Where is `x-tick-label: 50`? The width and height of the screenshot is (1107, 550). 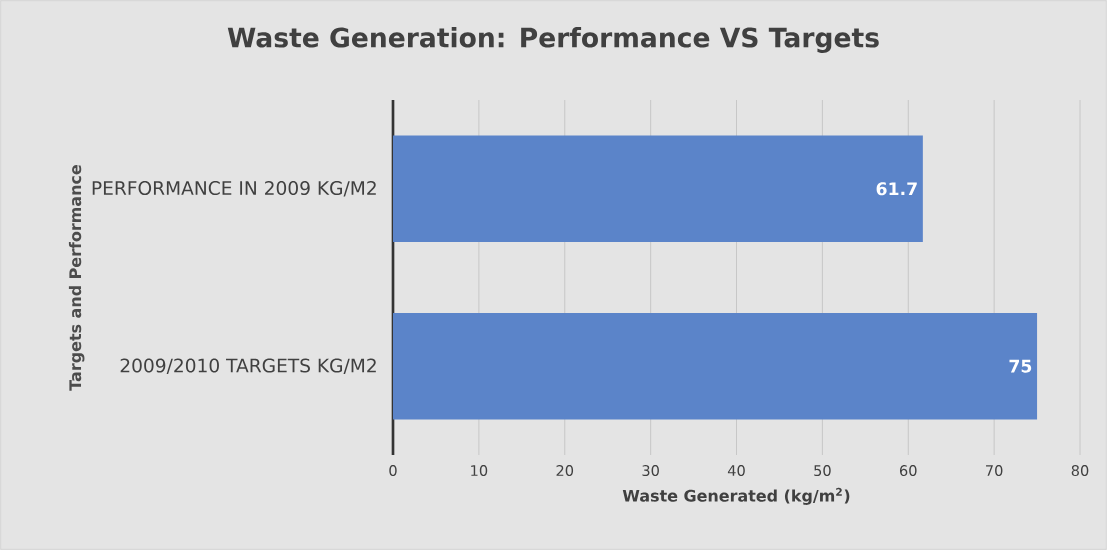 x-tick-label: 50 is located at coordinates (822, 471).